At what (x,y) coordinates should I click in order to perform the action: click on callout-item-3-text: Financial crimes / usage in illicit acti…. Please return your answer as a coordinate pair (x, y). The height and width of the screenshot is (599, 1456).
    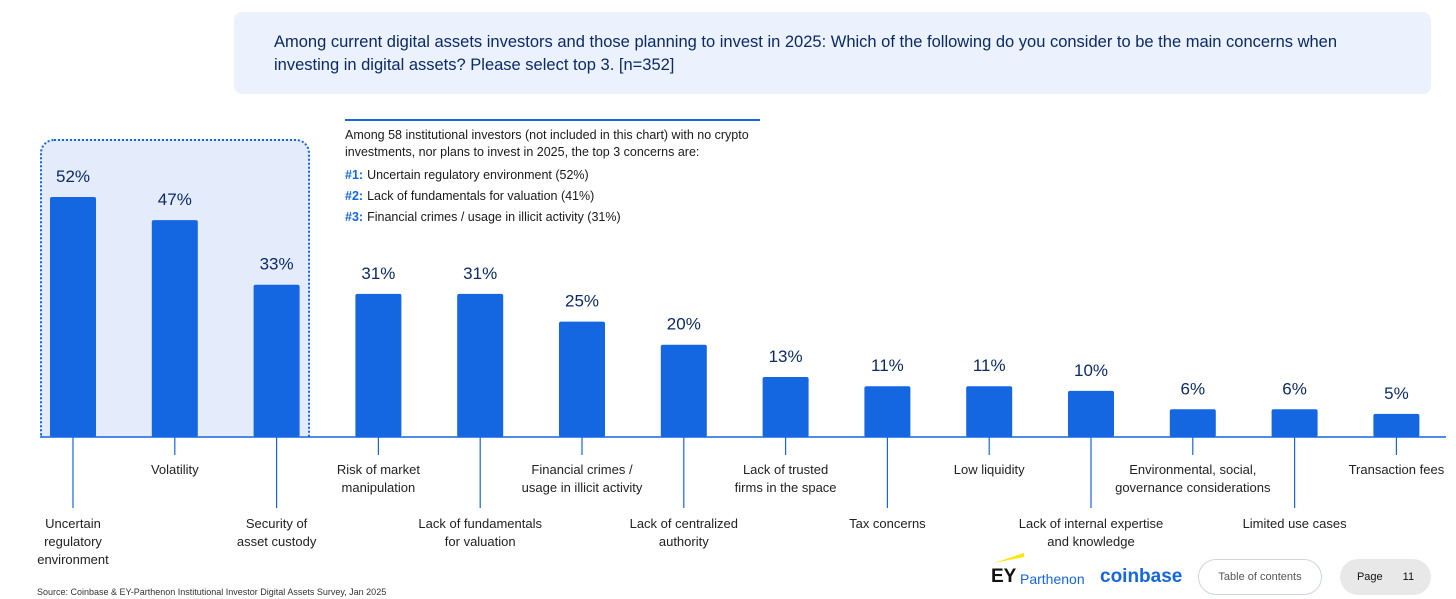
    Looking at the image, I should click on (494, 217).